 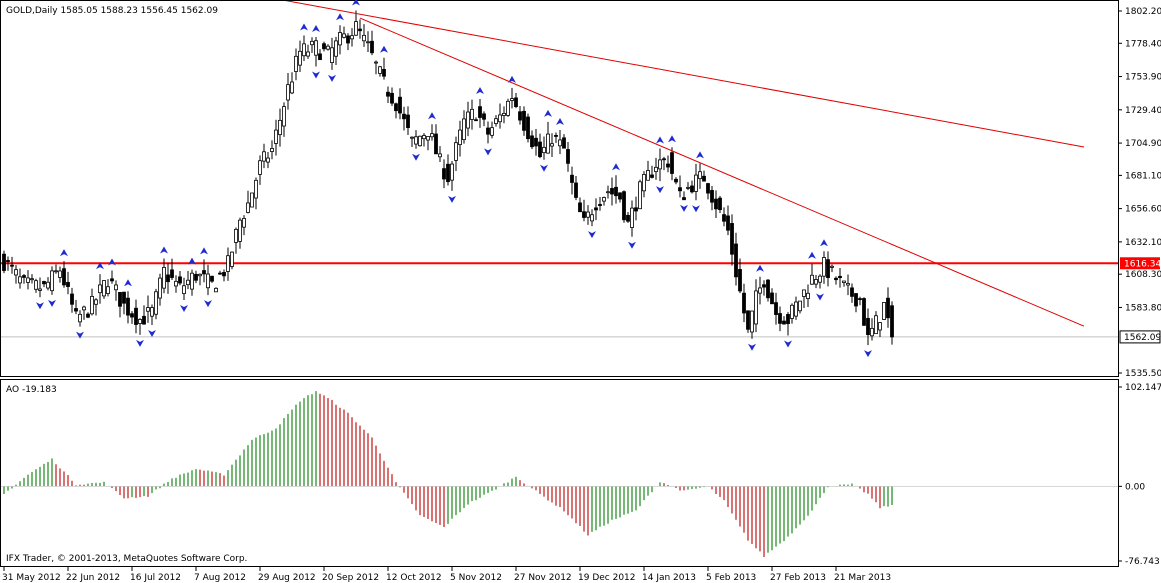 I want to click on price-tick-label: 1753.90, so click(x=1143, y=78).